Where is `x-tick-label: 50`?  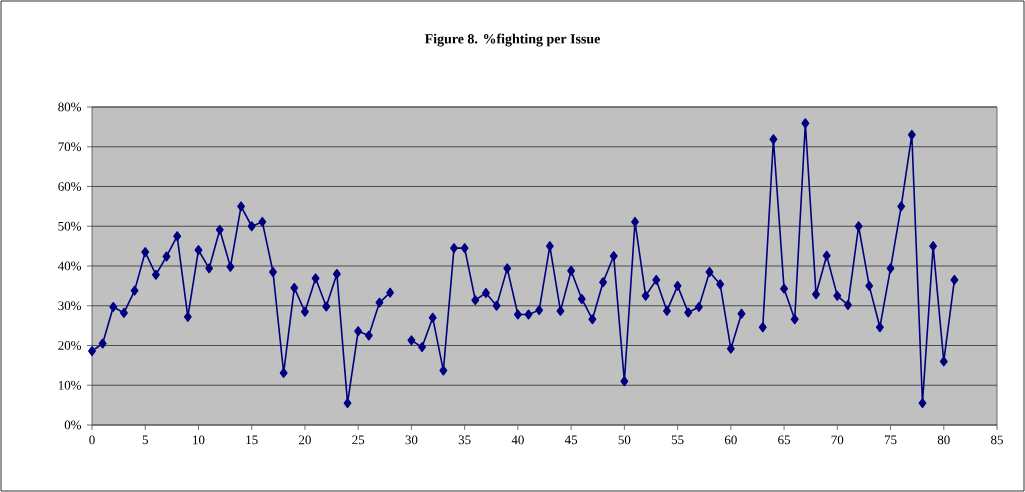
x-tick-label: 50 is located at coordinates (624, 440).